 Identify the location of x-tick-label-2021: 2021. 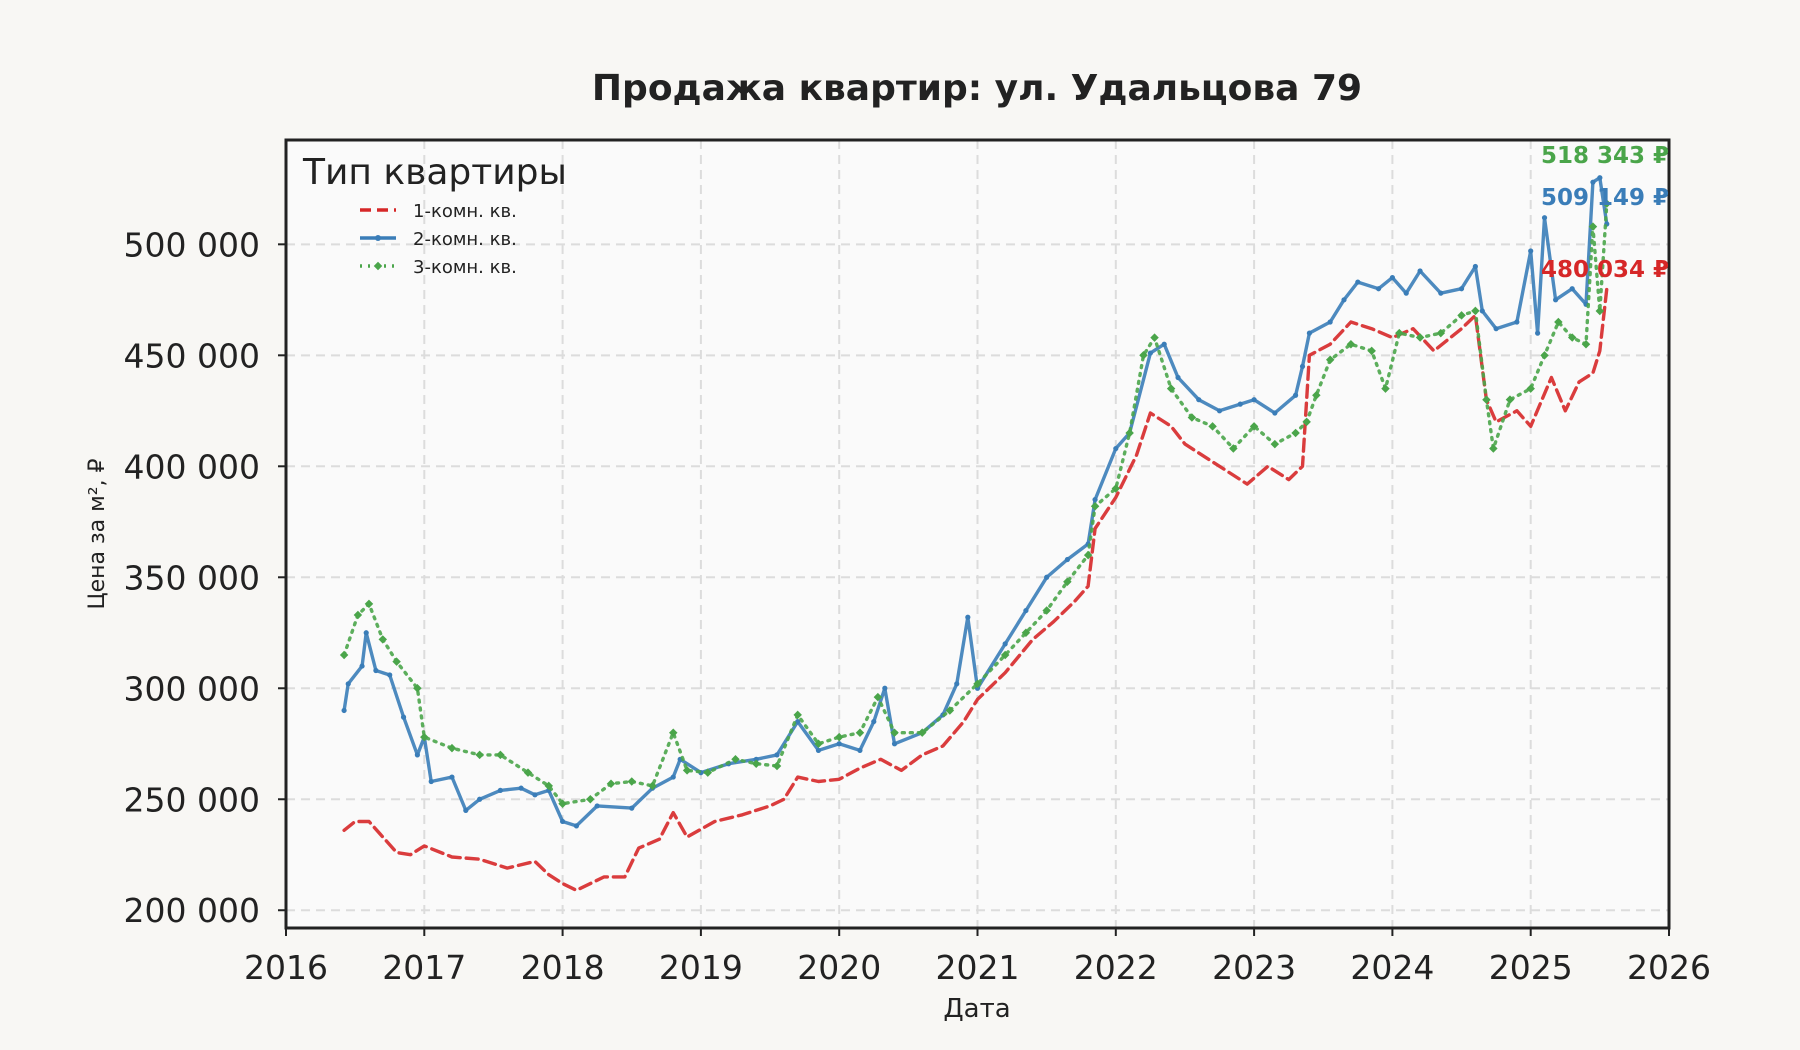
(978, 967).